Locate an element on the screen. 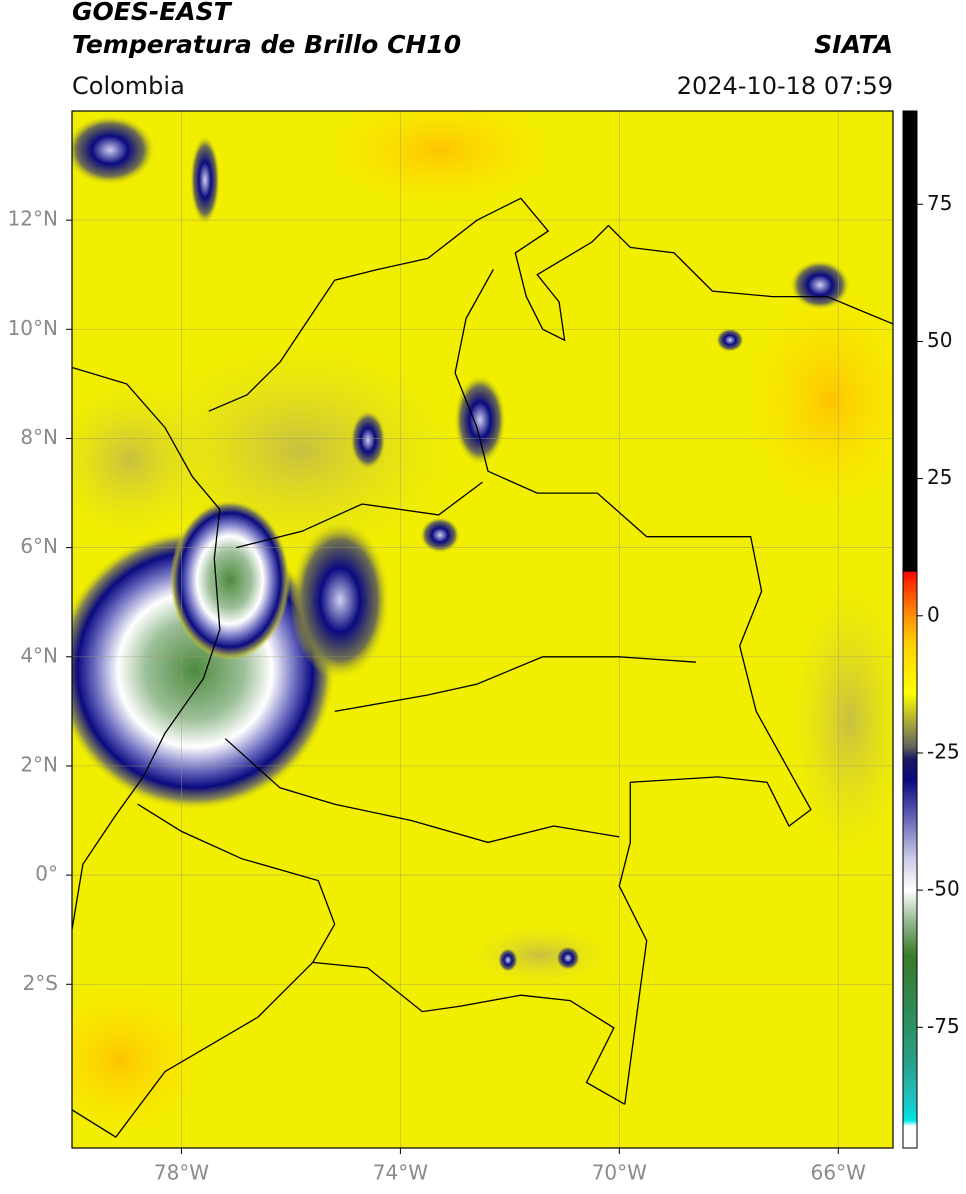 Image resolution: width=966 pixels, height=1194 pixels. timestamp: 2024-10-18 07:59 is located at coordinates (785, 86).